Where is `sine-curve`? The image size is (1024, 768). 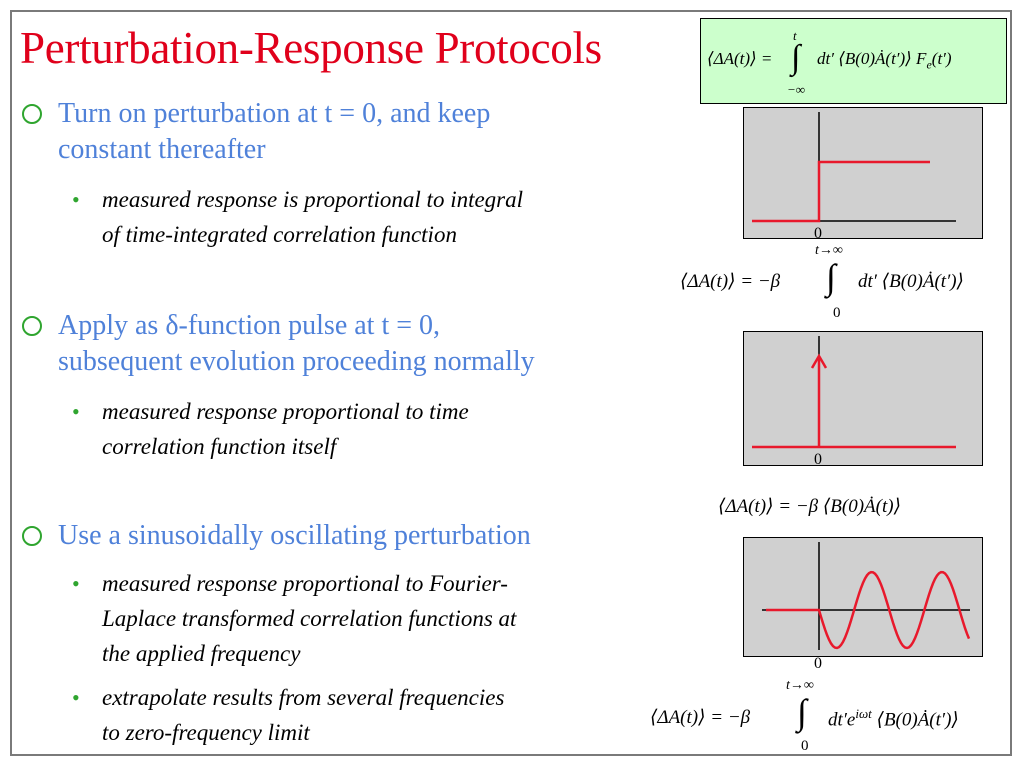 sine-curve is located at coordinates (868, 610).